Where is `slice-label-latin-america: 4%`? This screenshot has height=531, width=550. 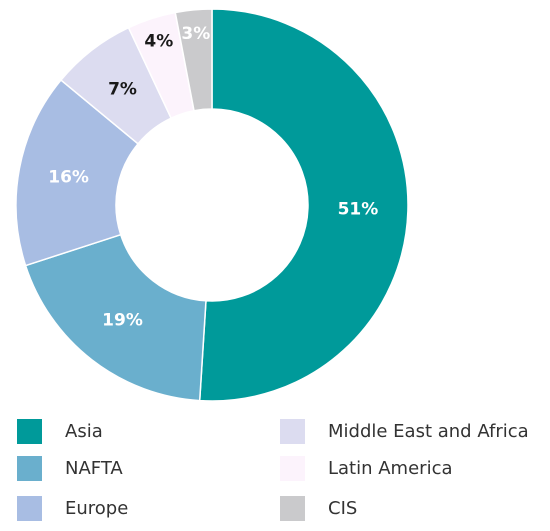 slice-label-latin-america: 4% is located at coordinates (158, 41).